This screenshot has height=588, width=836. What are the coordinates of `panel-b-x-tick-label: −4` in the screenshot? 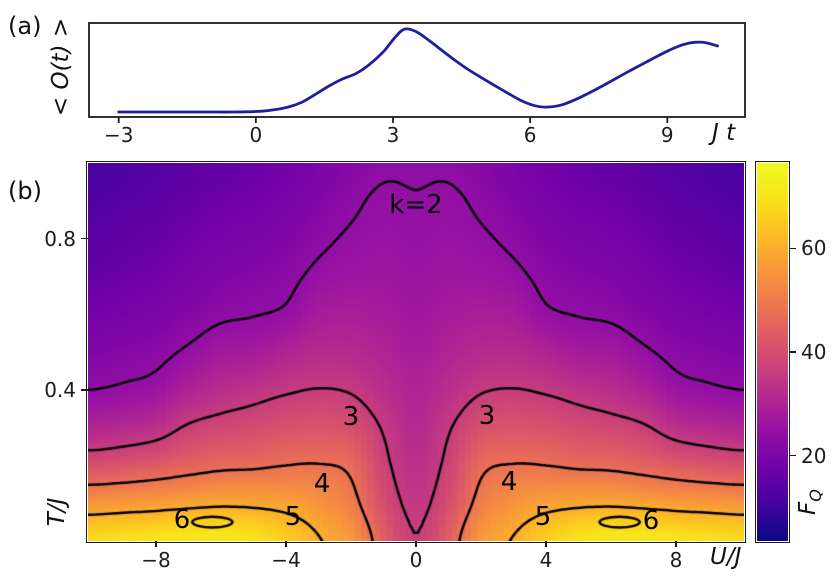 It's located at (286, 560).